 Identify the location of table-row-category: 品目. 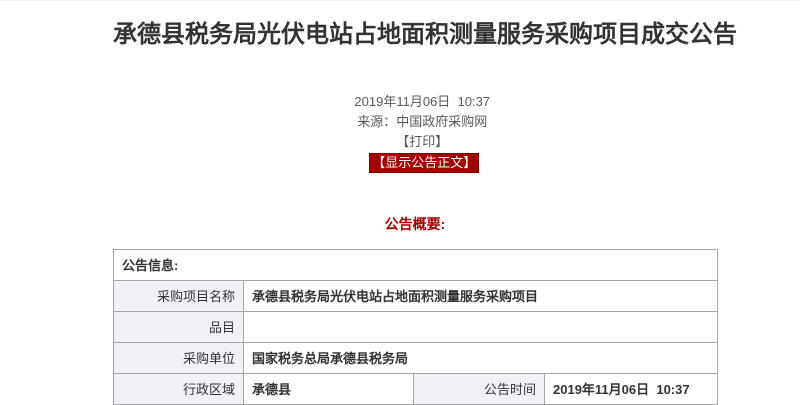
(416, 326).